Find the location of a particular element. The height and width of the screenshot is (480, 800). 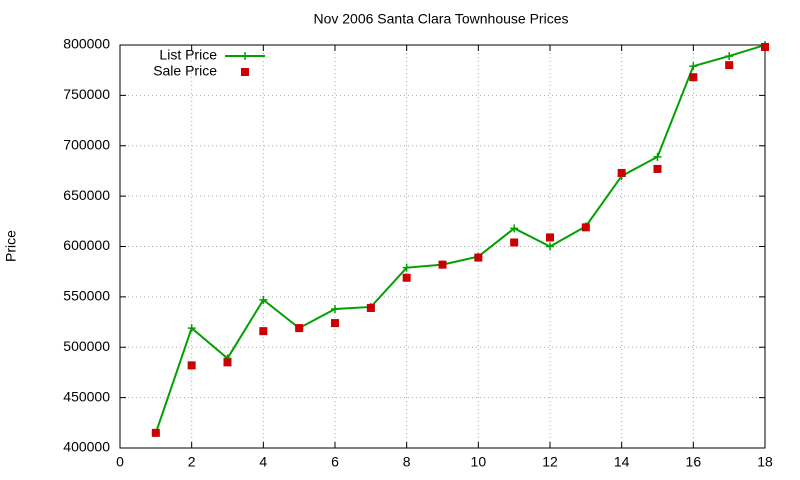

legend-label: List Price is located at coordinates (188, 55).